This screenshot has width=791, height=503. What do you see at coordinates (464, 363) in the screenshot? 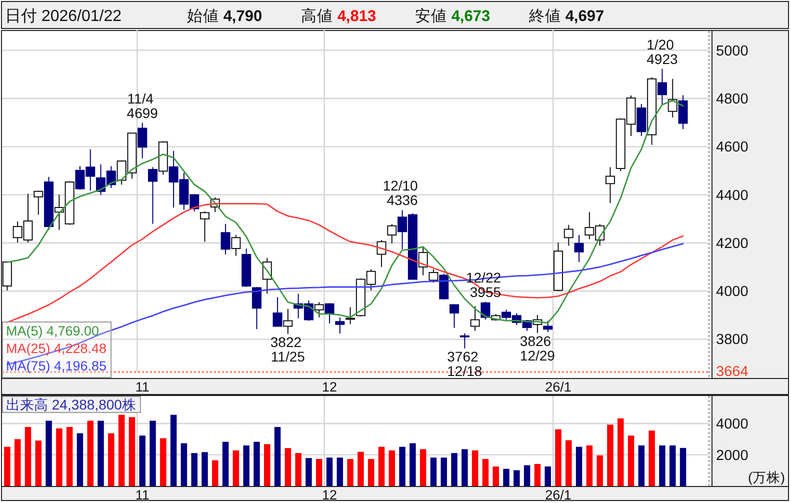
I see `annotation: 3762 12/18` at bounding box center [464, 363].